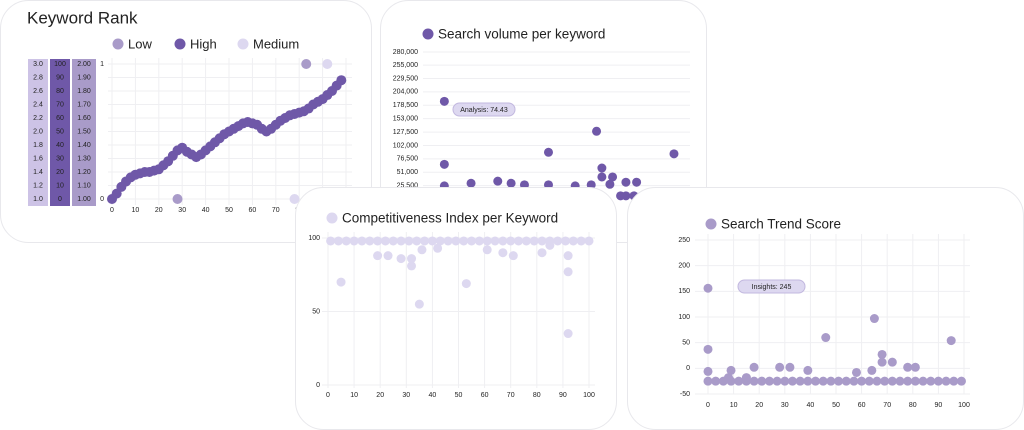  Describe the element at coordinates (38, 104) in the screenshot. I see `y-tick-label: 2.4` at that location.